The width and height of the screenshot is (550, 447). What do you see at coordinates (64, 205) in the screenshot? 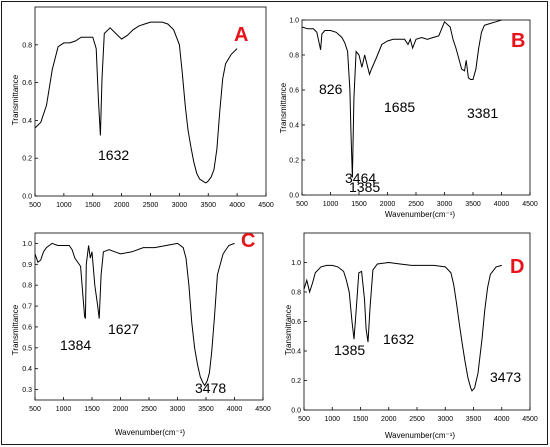
I see `panel-a-xtick-label: 1000` at bounding box center [64, 205].